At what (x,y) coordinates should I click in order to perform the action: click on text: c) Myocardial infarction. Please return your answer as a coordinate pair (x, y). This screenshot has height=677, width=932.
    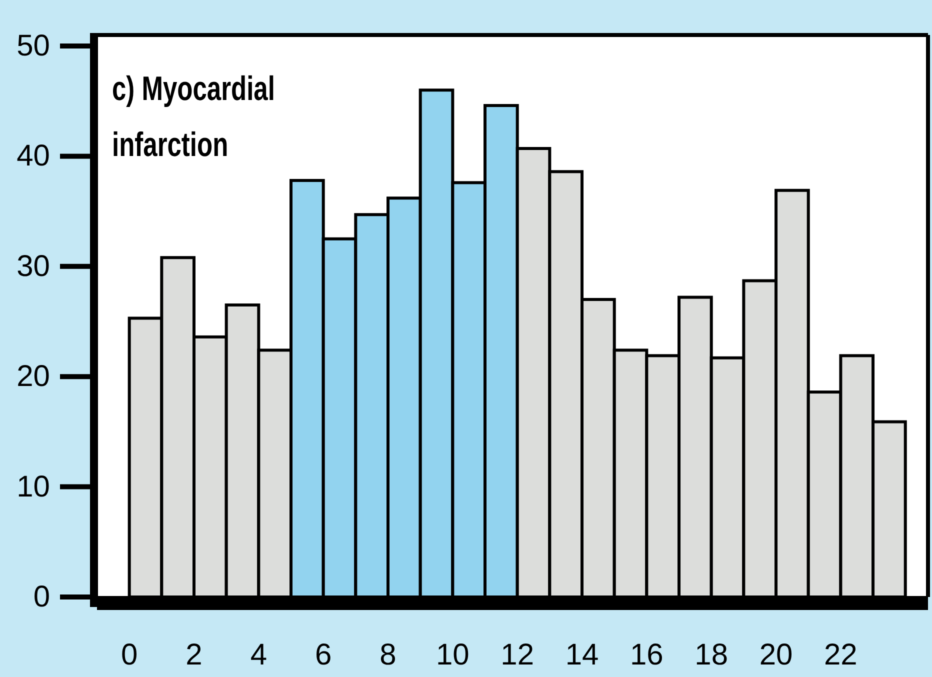
    Looking at the image, I should click on (193, 117).